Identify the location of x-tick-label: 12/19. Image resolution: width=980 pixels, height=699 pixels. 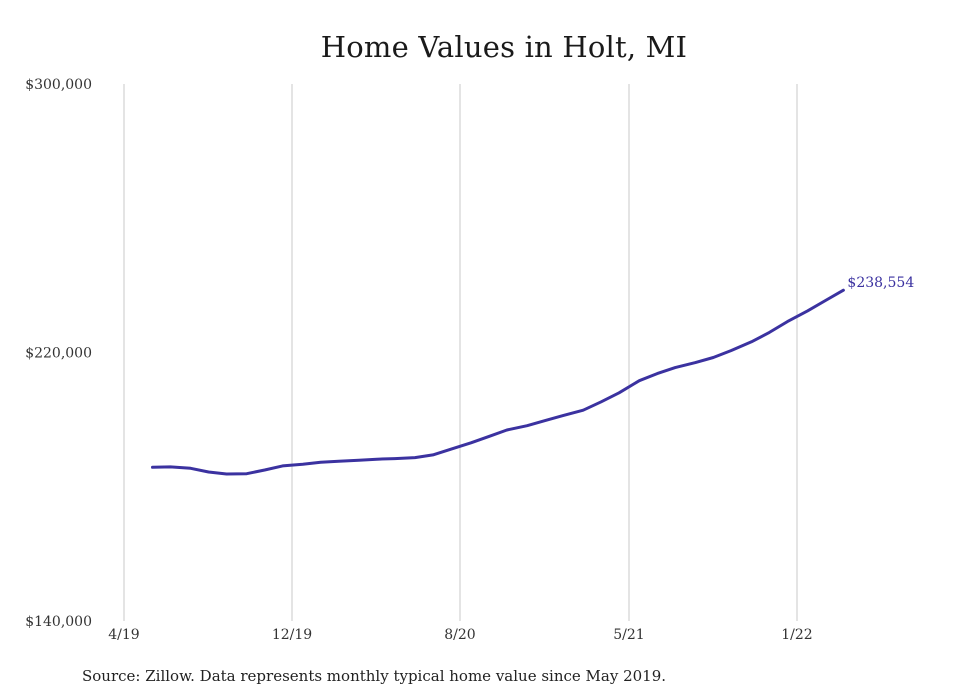
(292, 635).